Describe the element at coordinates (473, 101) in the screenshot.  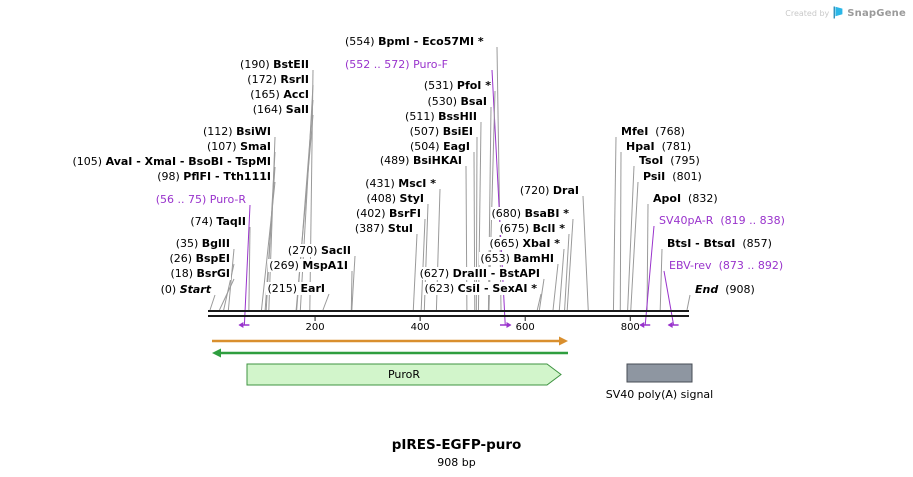
I see `site-name: BsaI` at that location.